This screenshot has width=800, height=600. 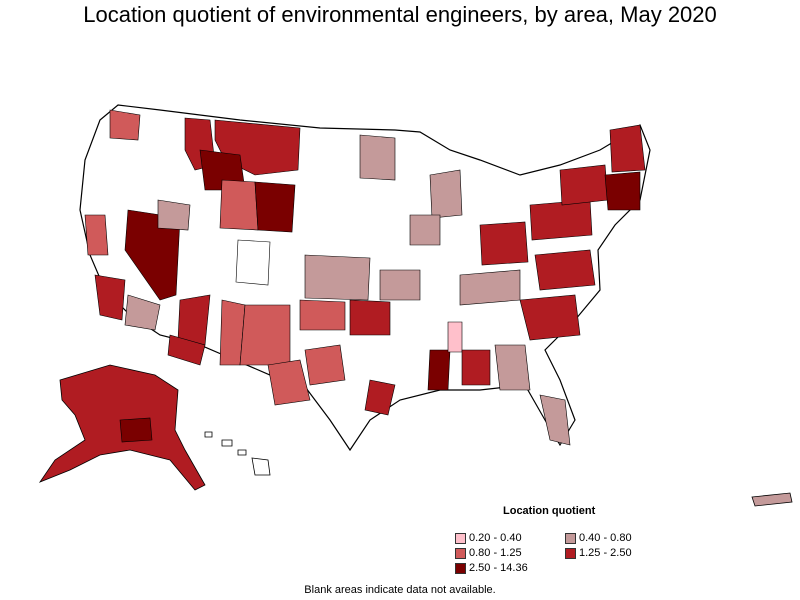 What do you see at coordinates (622, 191) in the screenshot?
I see `area-new-england-south` at bounding box center [622, 191].